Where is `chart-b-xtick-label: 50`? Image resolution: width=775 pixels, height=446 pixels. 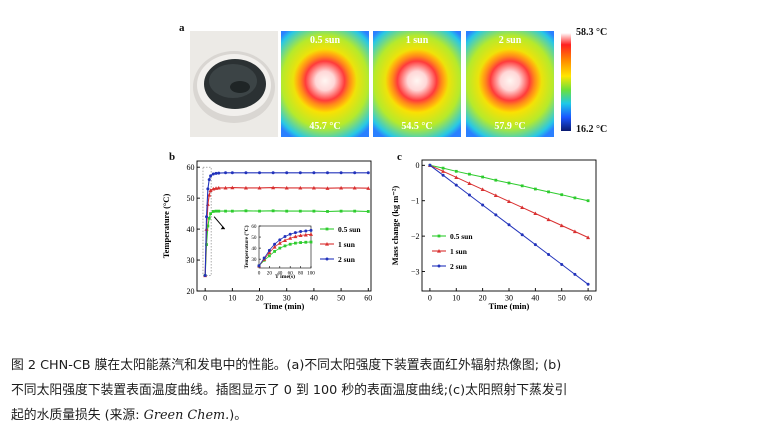
chart-b-xtick-label: 50 is located at coordinates (341, 298).